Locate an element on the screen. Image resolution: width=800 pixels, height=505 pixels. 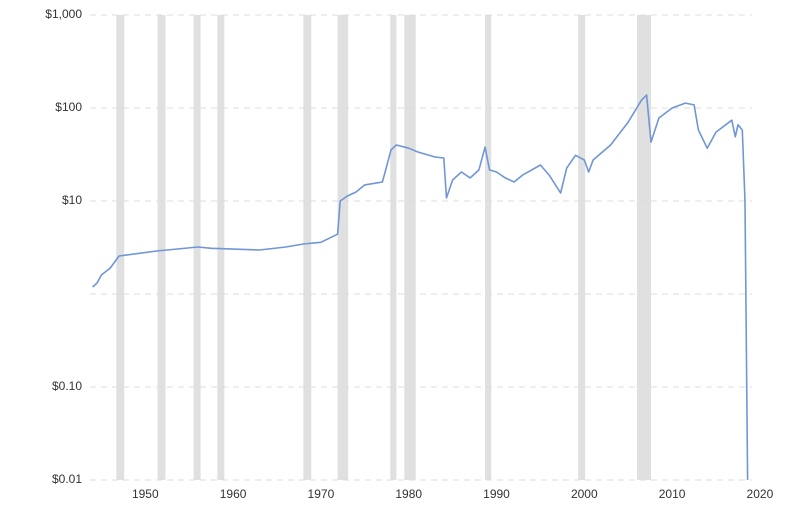
y-tick-label: $1,000 is located at coordinates (63, 14).